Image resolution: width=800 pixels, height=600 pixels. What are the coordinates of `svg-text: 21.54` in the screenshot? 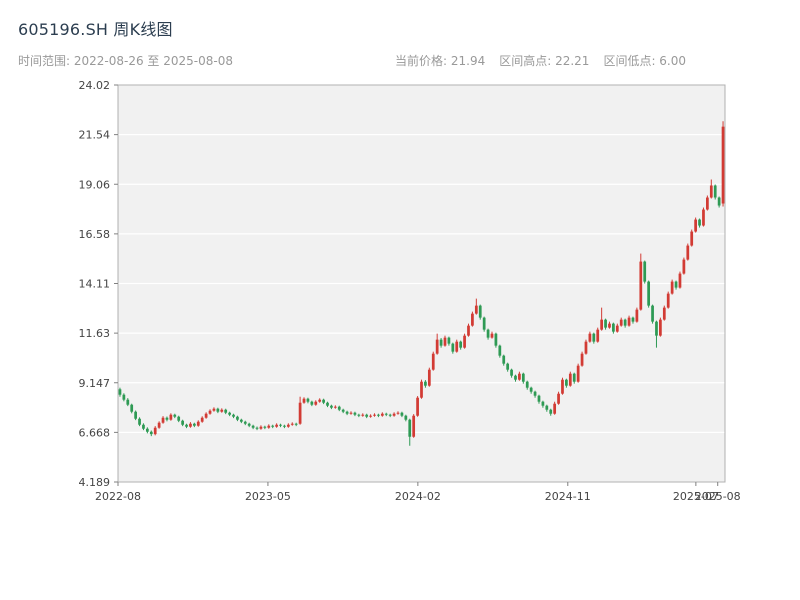 It's located at (95, 135).